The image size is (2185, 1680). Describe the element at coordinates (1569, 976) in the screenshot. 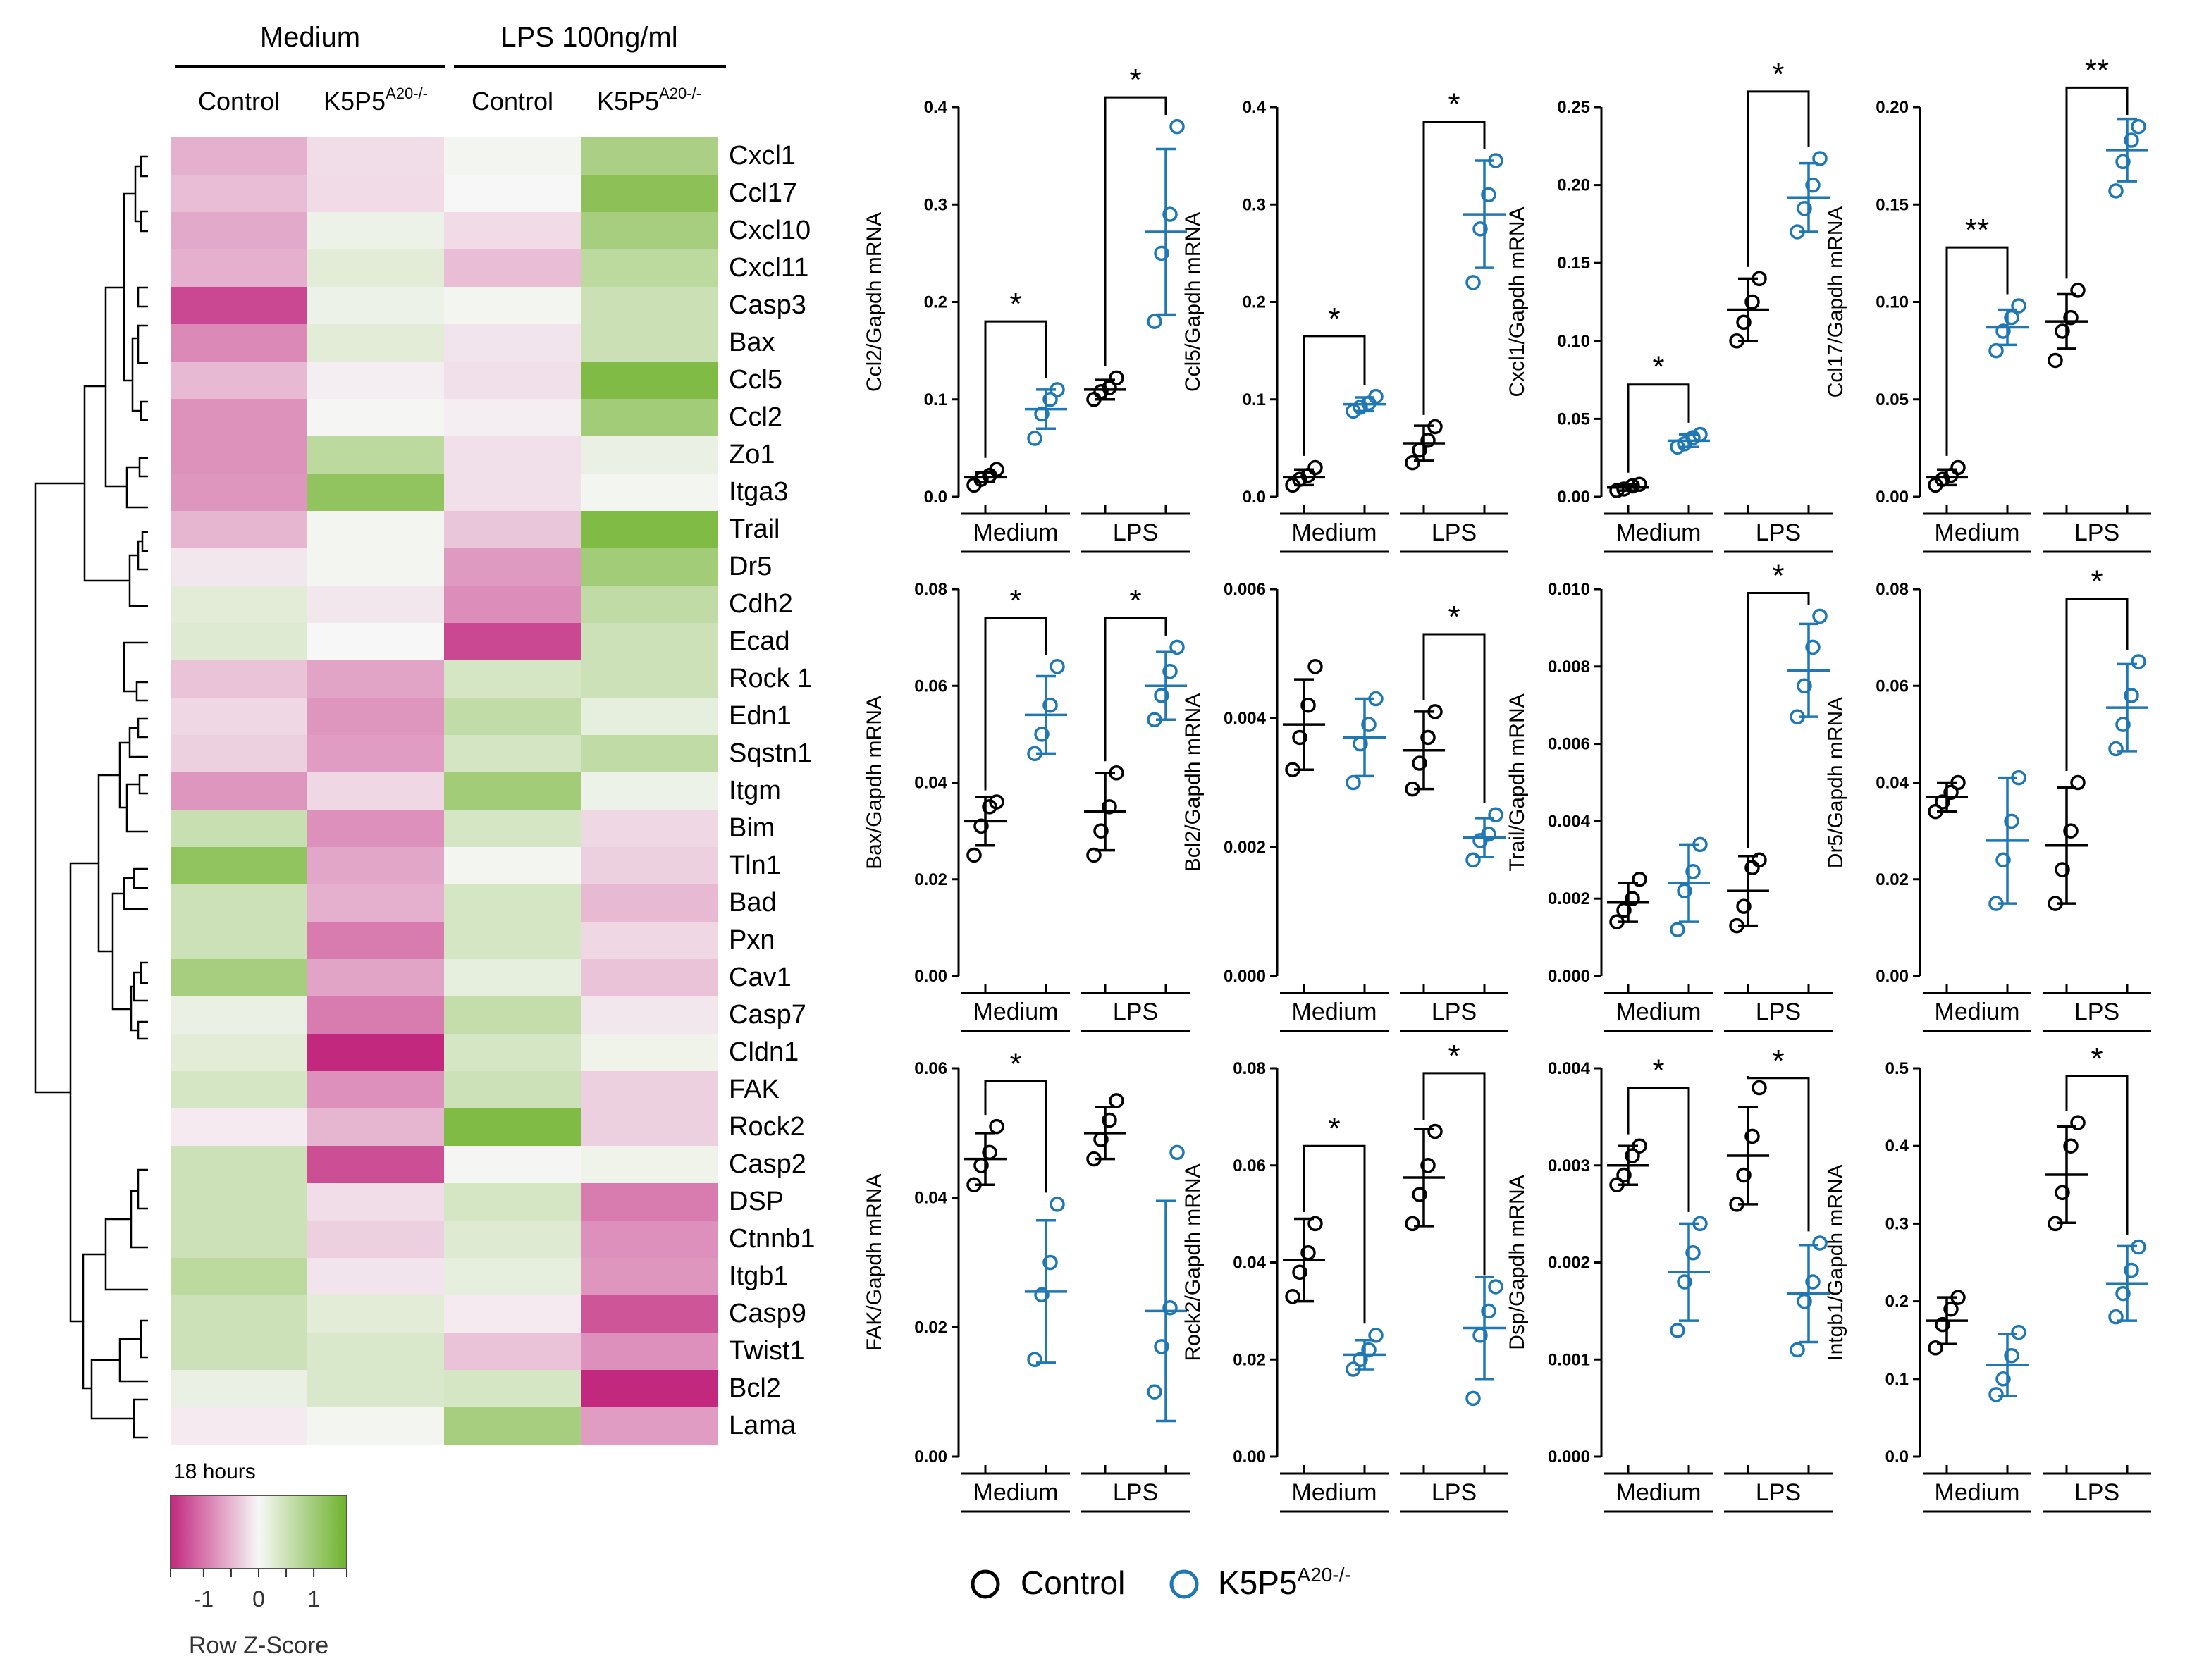

I see `y-axis-tick-label: 0.000` at that location.